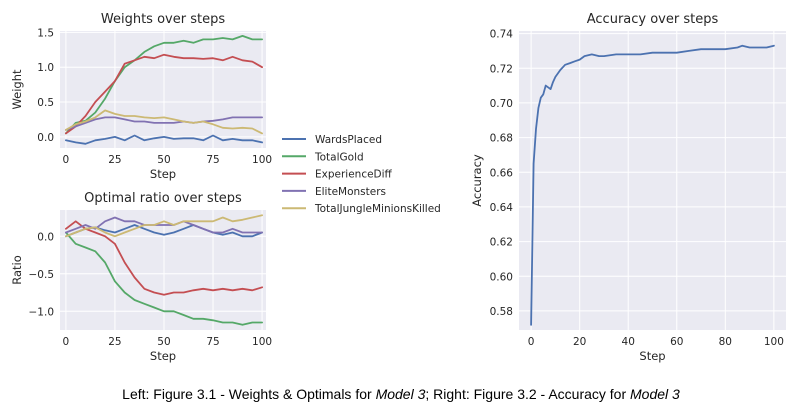 The image size is (802, 411). I want to click on y-tick-label: 0.70, so click(501, 104).